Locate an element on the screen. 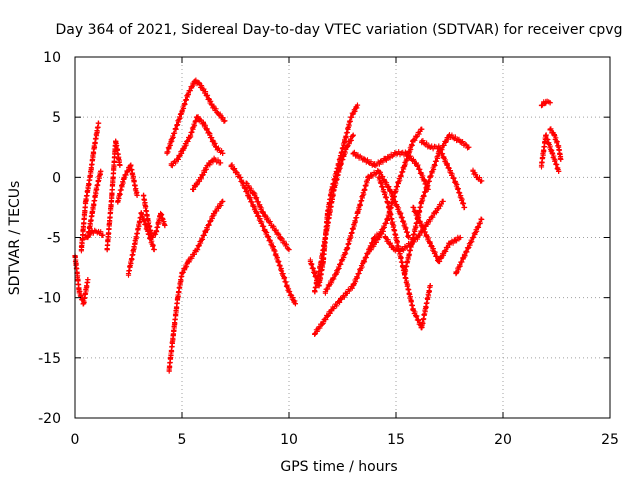 Image resolution: width=640 pixels, height=480 pixels. y-tick-label: -5 is located at coordinates (54, 239).